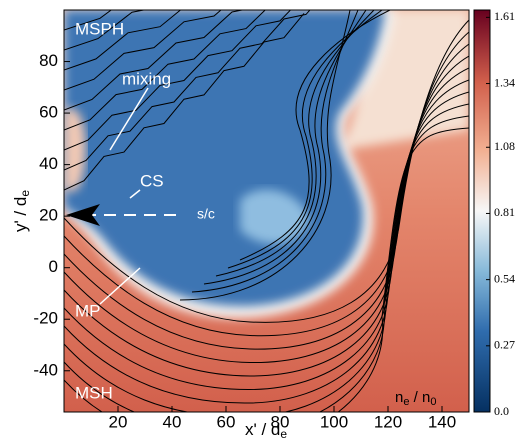 The image size is (528, 446). What do you see at coordinates (504, 16) in the screenshot?
I see `colorbar-tick-label: 1.61` at bounding box center [504, 16].